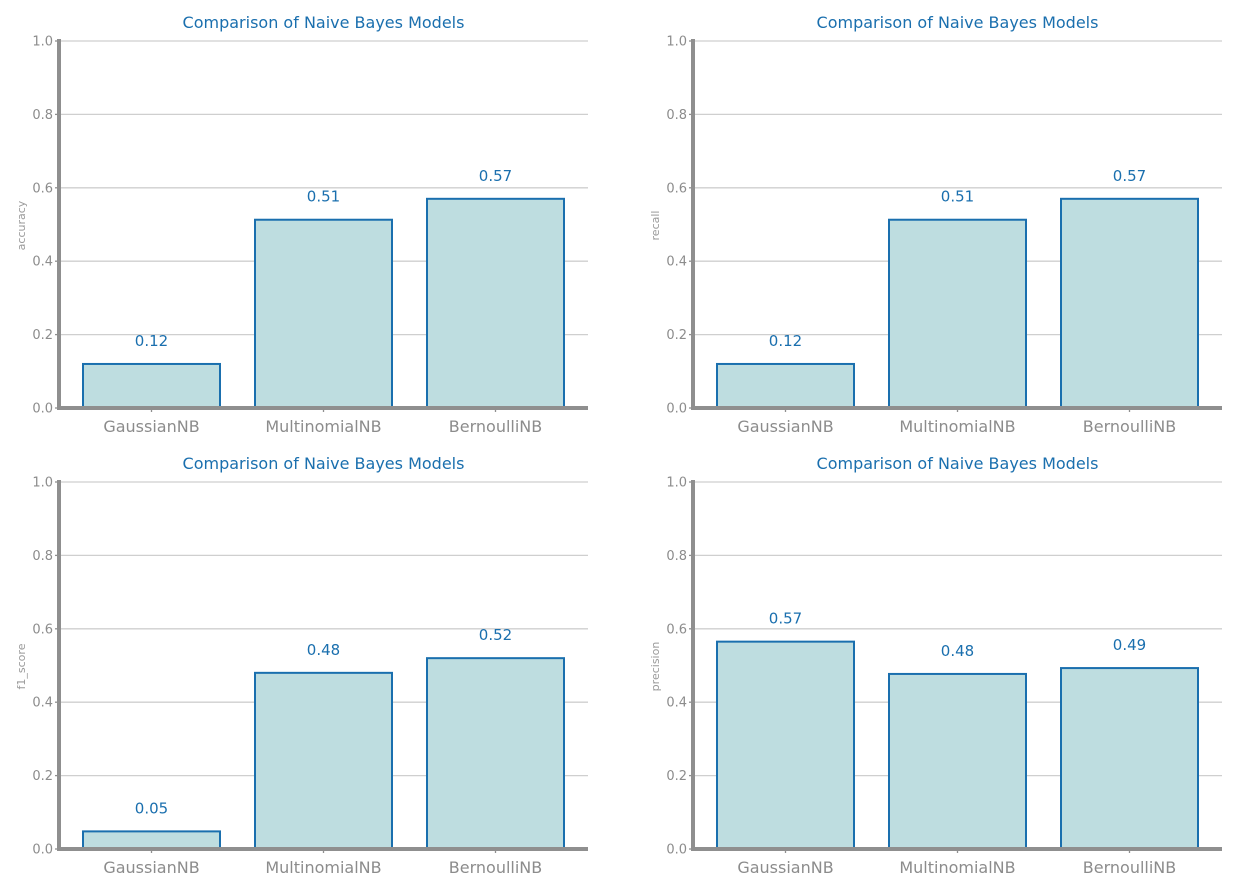 The width and height of the screenshot is (1236, 892). What do you see at coordinates (655, 667) in the screenshot?
I see `y-axis-label: precision` at bounding box center [655, 667].